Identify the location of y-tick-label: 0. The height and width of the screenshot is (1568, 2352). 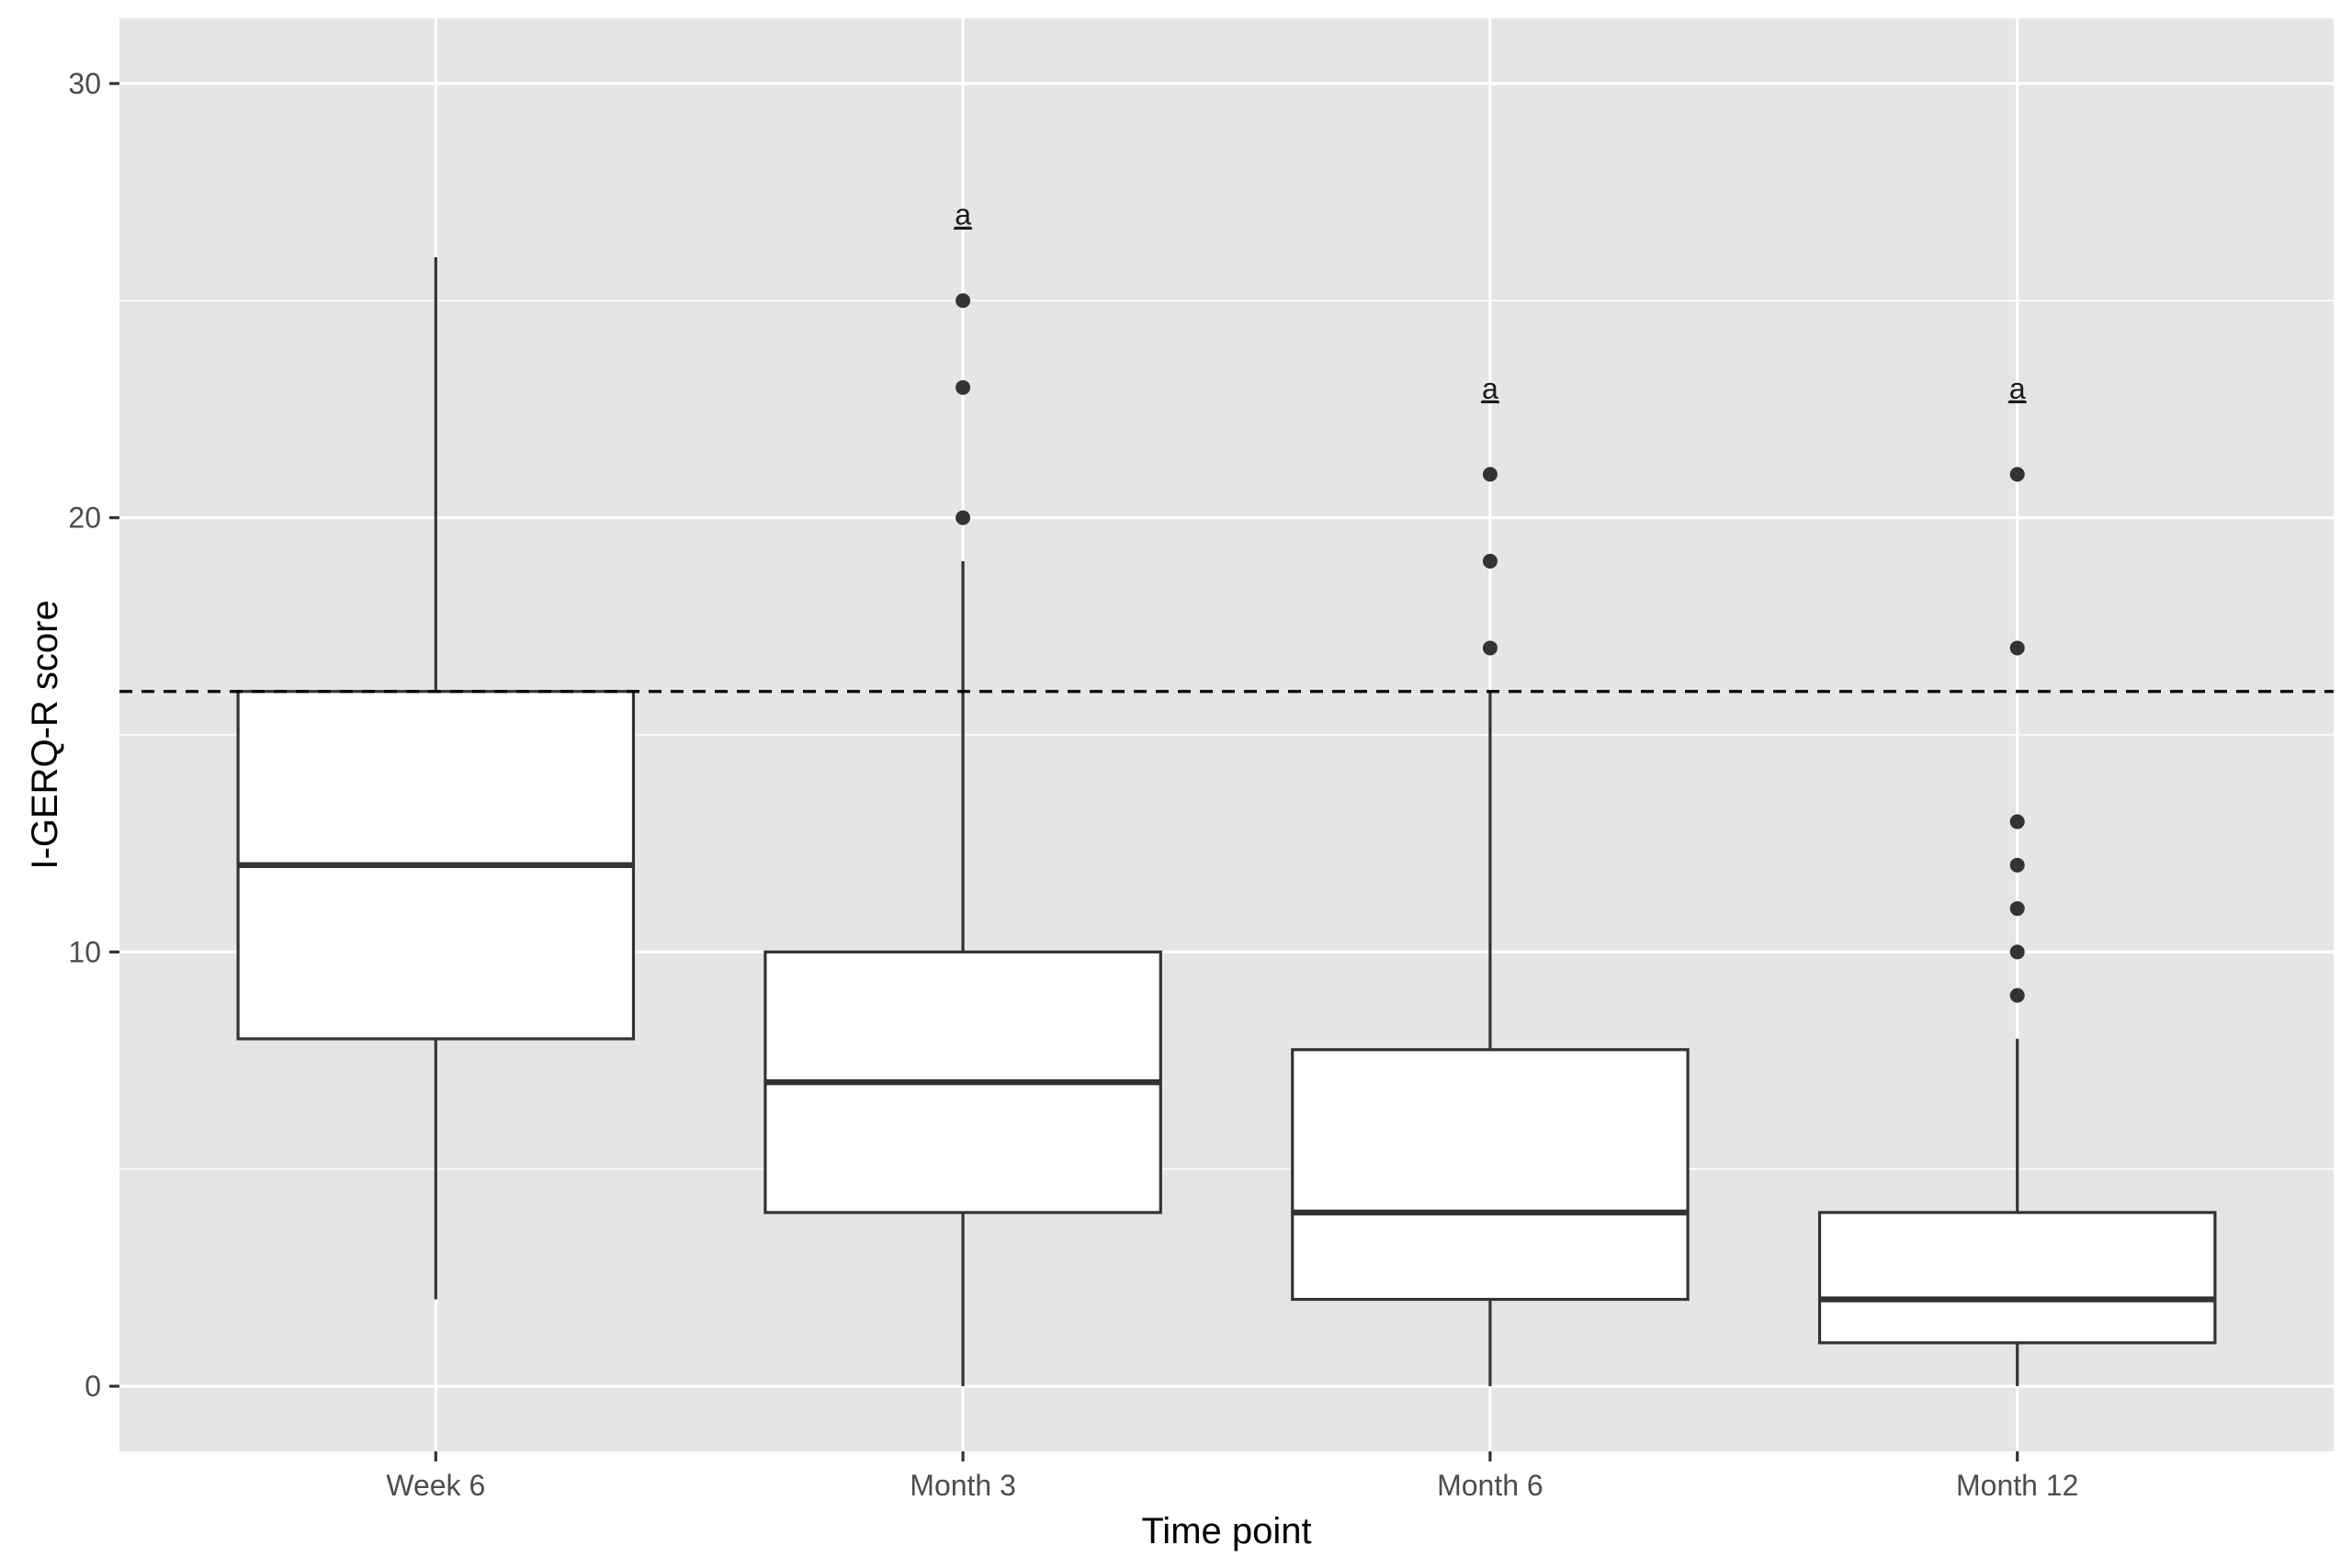
(93, 1387).